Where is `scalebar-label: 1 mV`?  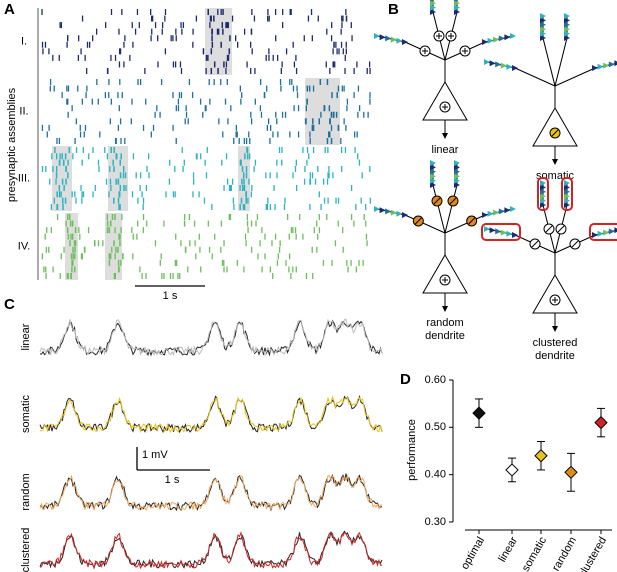 scalebar-label: 1 mV is located at coordinates (155, 455).